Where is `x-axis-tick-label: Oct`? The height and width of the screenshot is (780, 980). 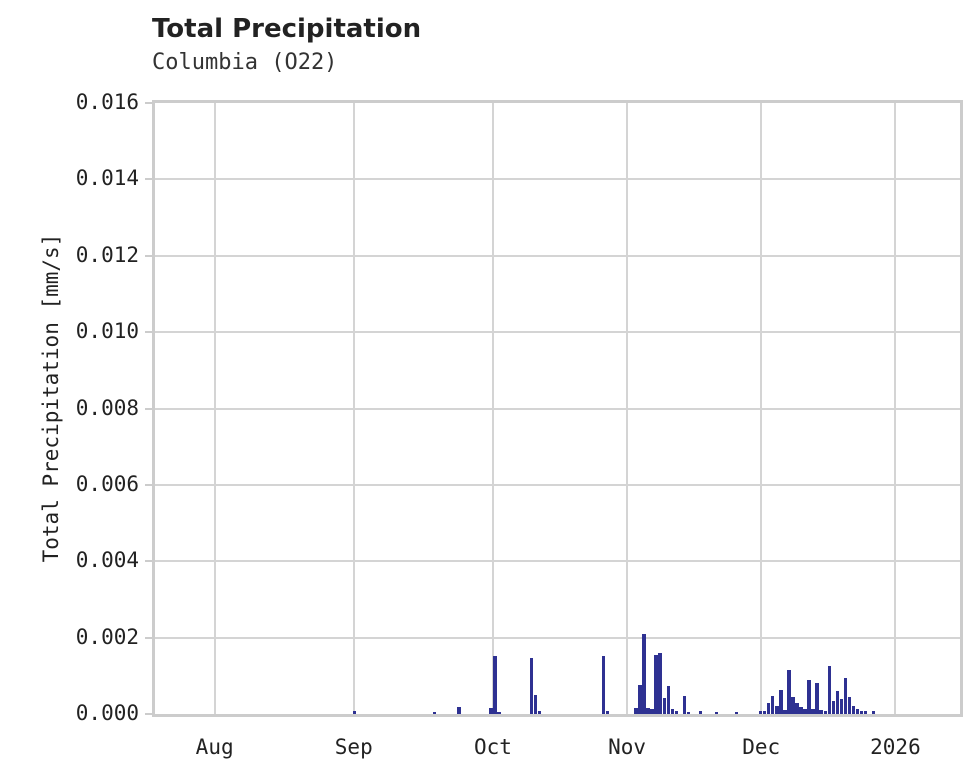 x-axis-tick-label: Oct is located at coordinates (492, 747).